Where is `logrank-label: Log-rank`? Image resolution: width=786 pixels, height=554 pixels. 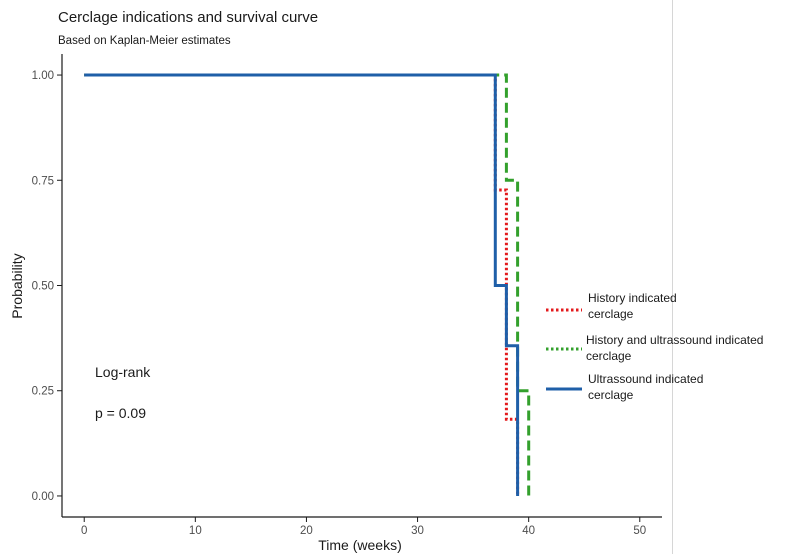
logrank-label: Log-rank is located at coordinates (123, 372).